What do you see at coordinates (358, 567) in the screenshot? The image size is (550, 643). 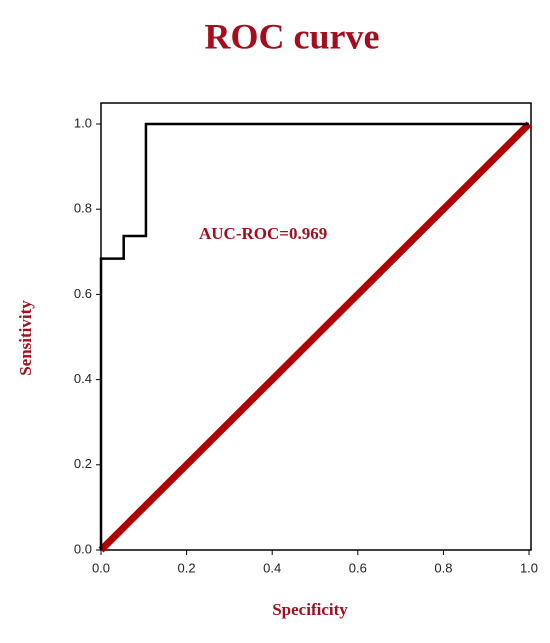 I see `x-tick-label: 0.6` at bounding box center [358, 567].